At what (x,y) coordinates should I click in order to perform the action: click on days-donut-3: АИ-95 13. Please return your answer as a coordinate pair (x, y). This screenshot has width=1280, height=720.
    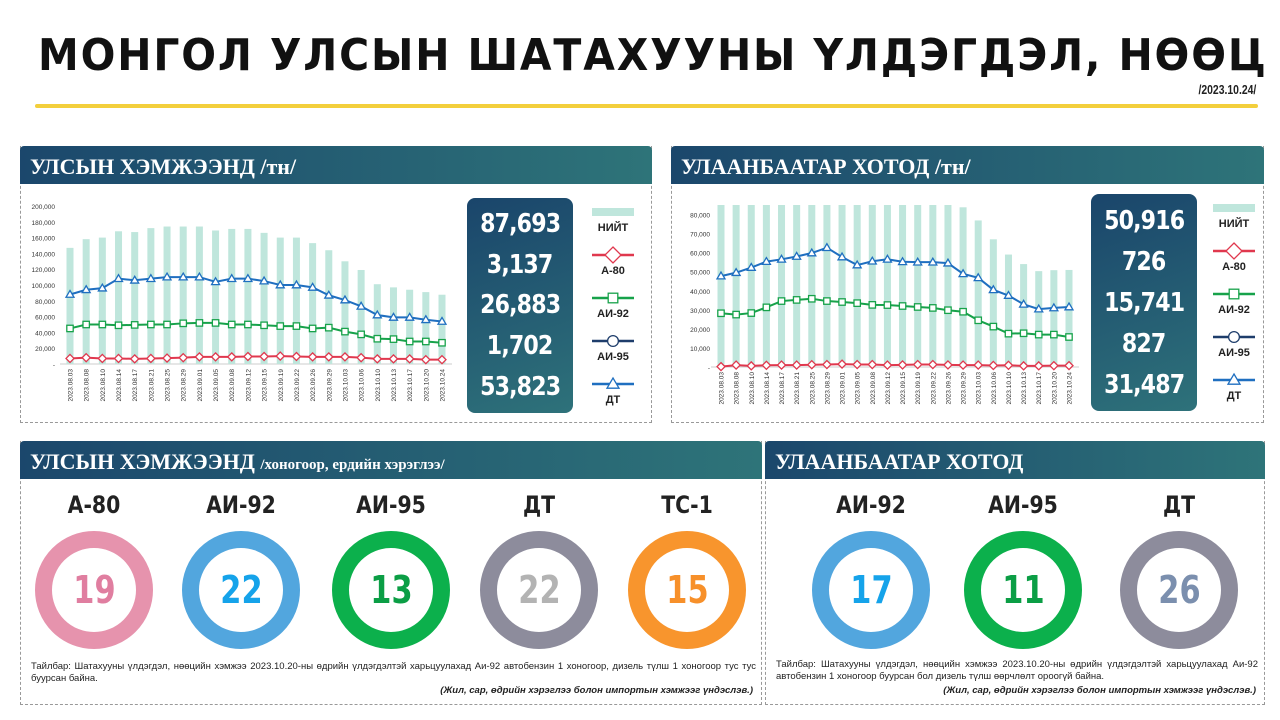
    Looking at the image, I should click on (391, 570).